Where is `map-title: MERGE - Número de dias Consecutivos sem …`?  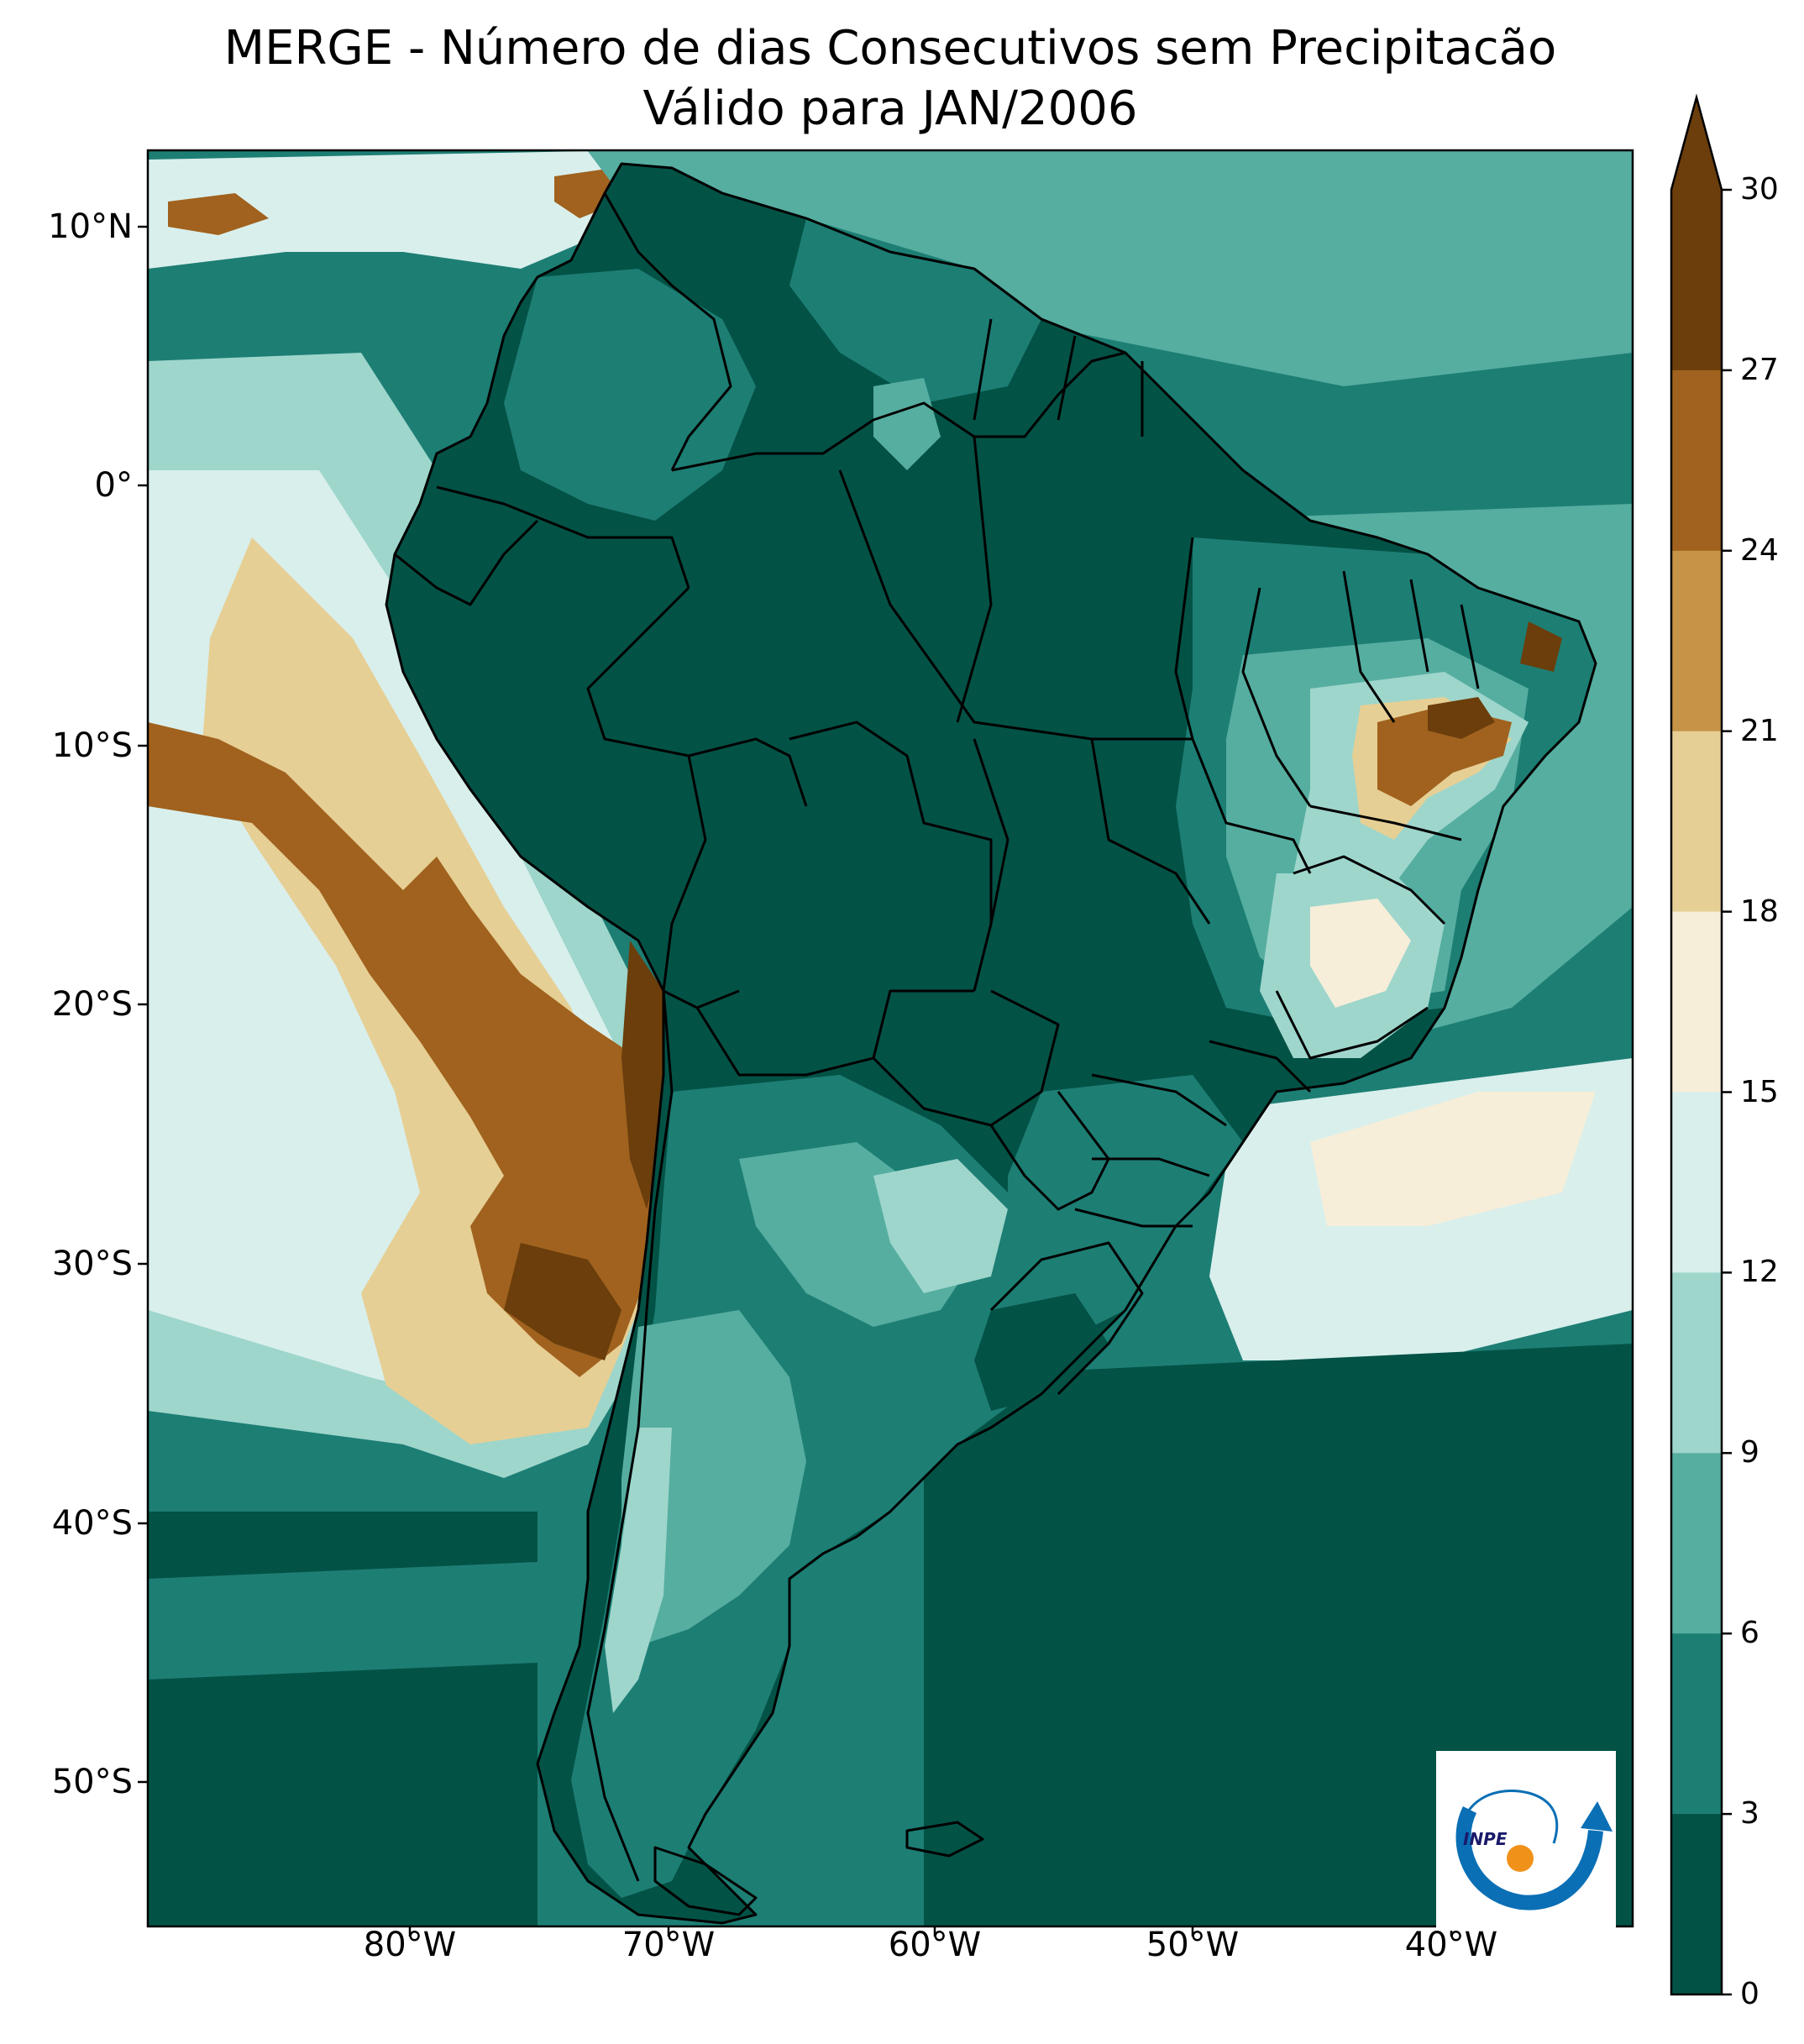 map-title: MERGE - Número de dias Consecutivos sem … is located at coordinates (890, 48).